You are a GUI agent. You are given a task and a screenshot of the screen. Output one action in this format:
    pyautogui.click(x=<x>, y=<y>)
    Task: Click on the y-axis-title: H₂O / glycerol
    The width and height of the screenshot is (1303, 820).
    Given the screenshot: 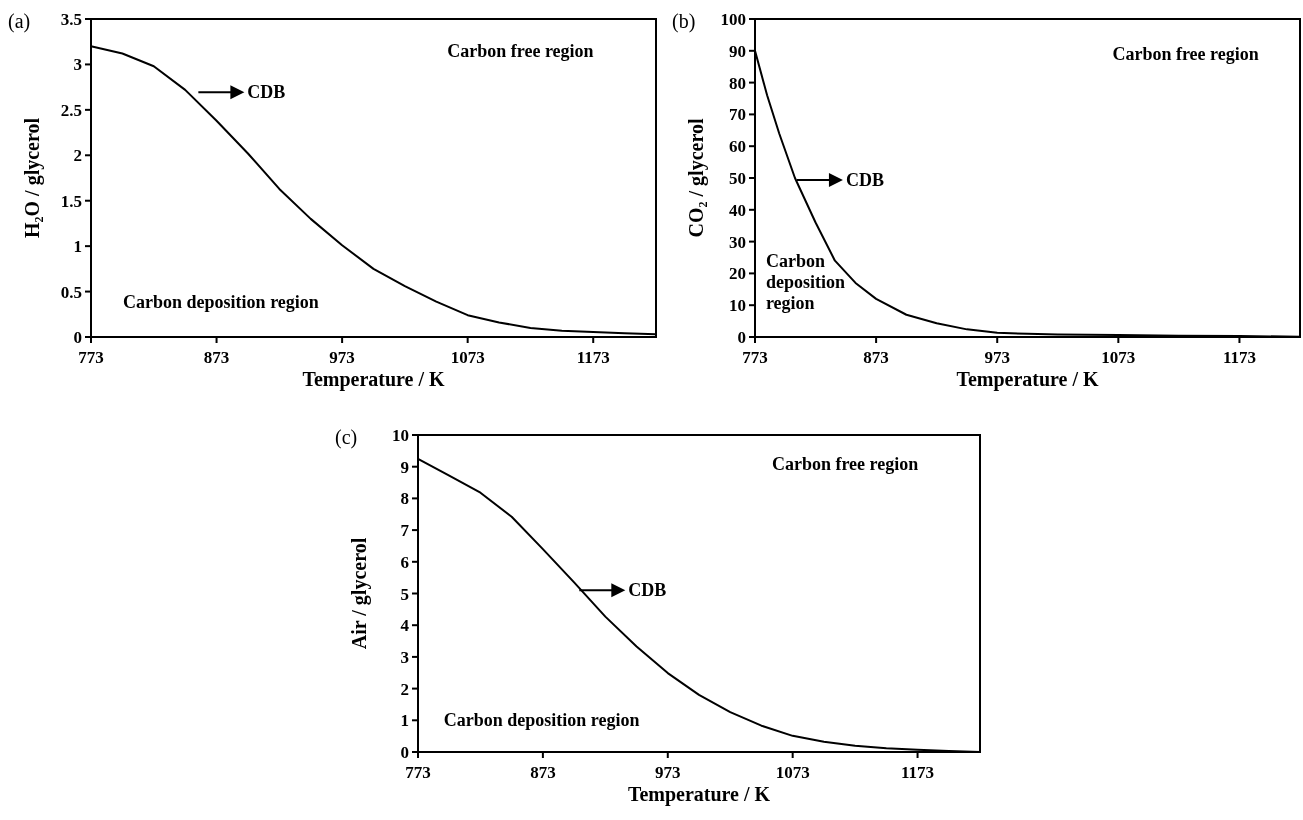 What is the action you would take?
    pyautogui.click(x=32, y=178)
    